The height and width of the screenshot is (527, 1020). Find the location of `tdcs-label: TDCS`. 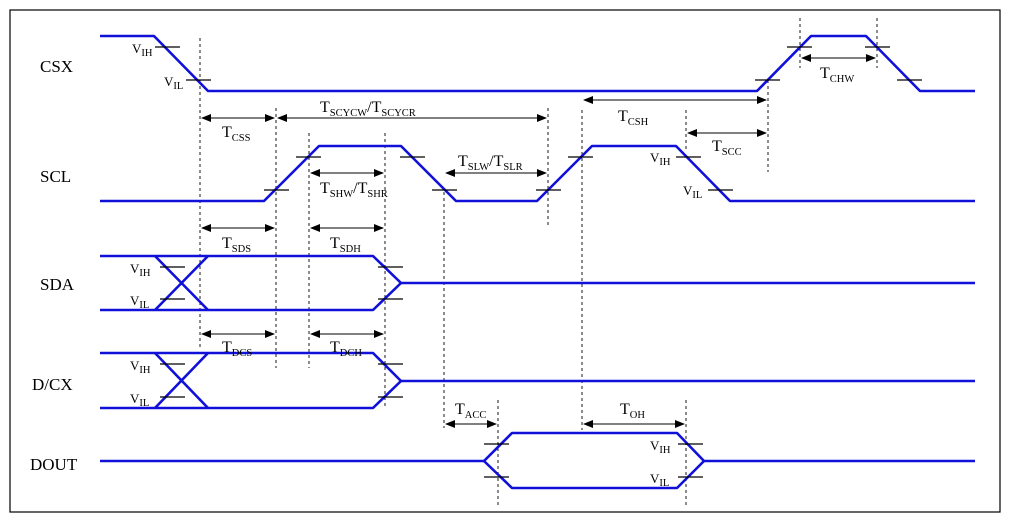

tdcs-label: TDCS is located at coordinates (237, 349).